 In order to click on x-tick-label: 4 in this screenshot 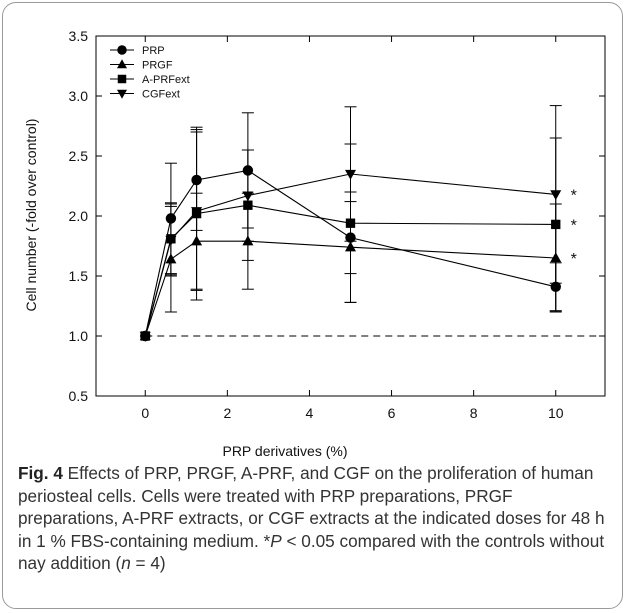, I will do `click(310, 413)`.